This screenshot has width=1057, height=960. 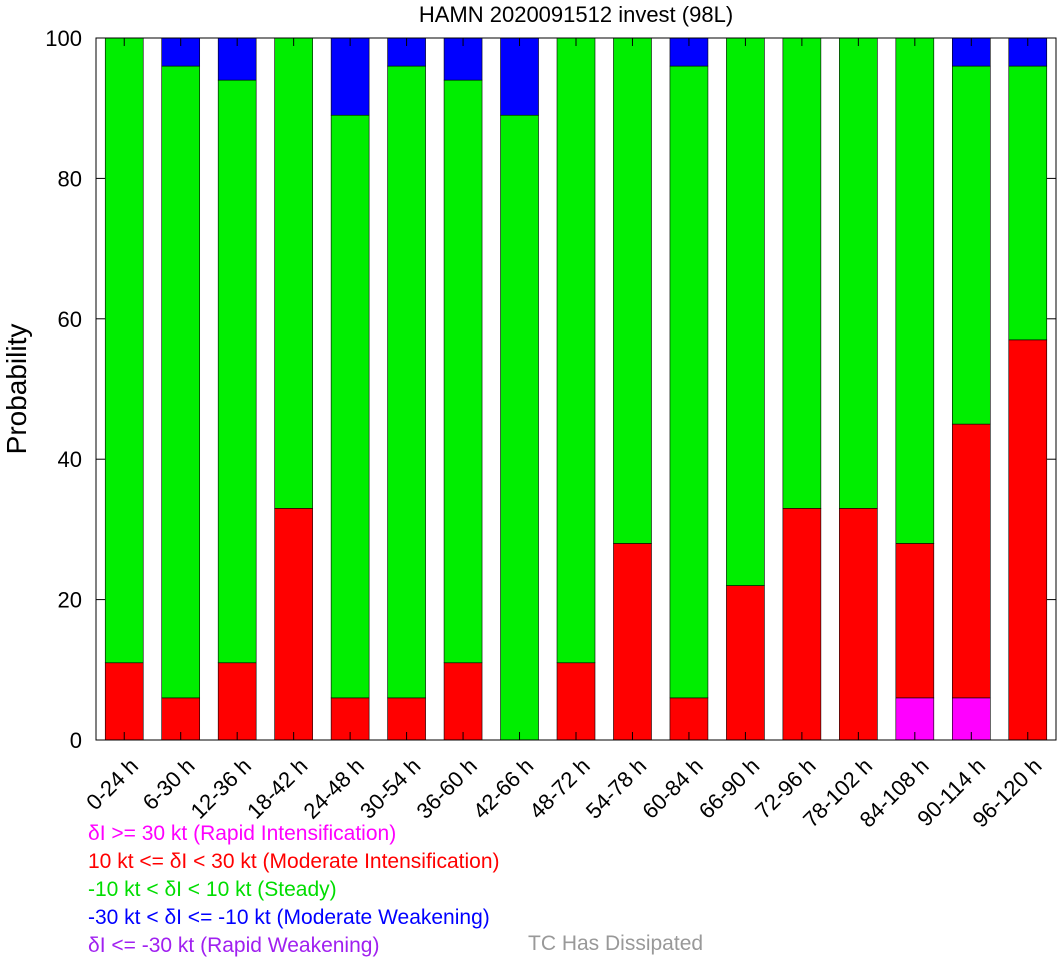 What do you see at coordinates (689, 382) in the screenshot?
I see `bar-segment-60-84h-s2` at bounding box center [689, 382].